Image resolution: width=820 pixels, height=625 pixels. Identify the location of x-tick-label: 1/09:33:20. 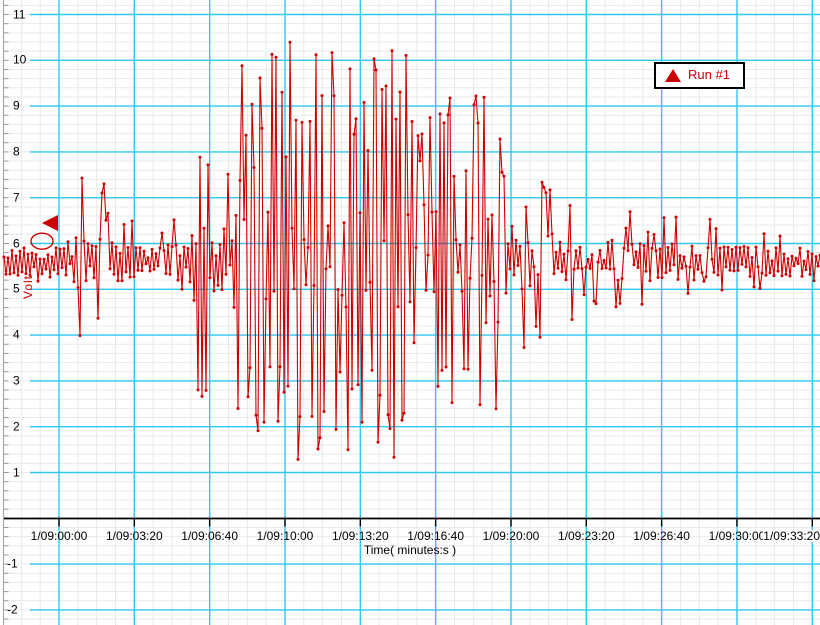
(791, 536).